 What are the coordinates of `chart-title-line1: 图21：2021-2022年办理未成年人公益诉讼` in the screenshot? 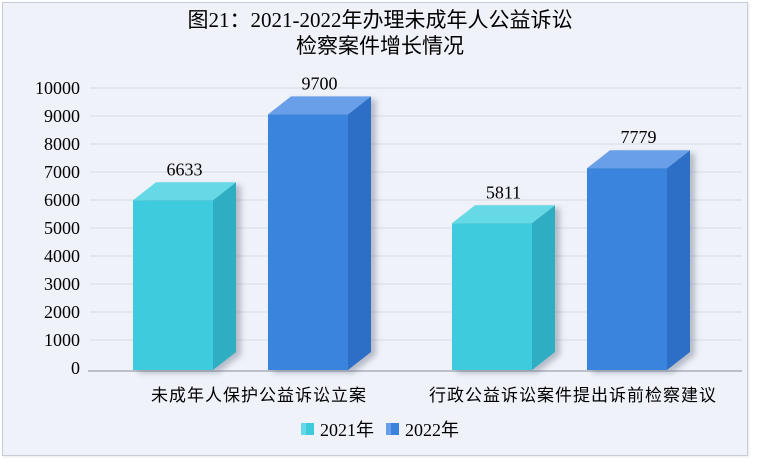 It's located at (380, 20).